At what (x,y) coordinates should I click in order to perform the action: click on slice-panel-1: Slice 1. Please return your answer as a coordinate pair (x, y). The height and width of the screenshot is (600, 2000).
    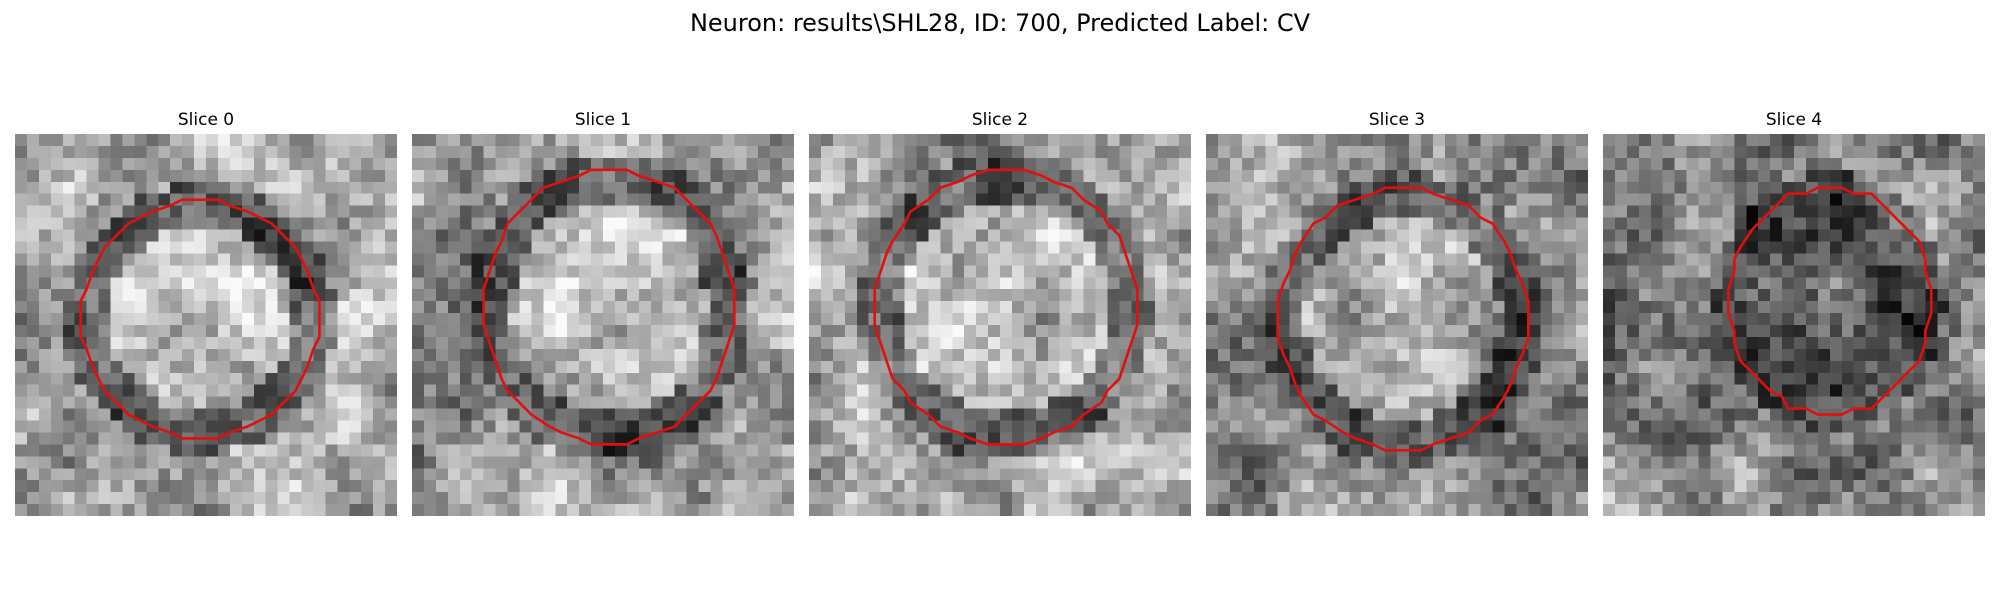
    Looking at the image, I should click on (603, 312).